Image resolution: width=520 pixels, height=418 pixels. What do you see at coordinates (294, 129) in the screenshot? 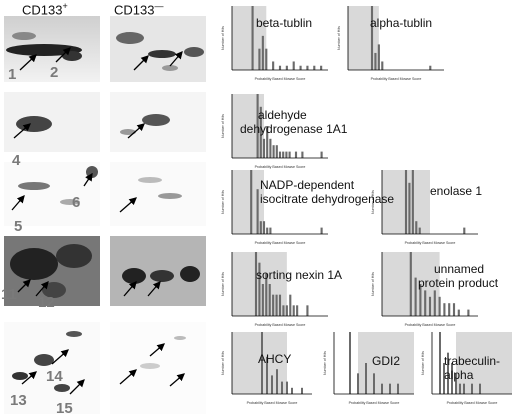
I see `label-aldh-line2: dehydrogenase 1A1` at bounding box center [294, 129].